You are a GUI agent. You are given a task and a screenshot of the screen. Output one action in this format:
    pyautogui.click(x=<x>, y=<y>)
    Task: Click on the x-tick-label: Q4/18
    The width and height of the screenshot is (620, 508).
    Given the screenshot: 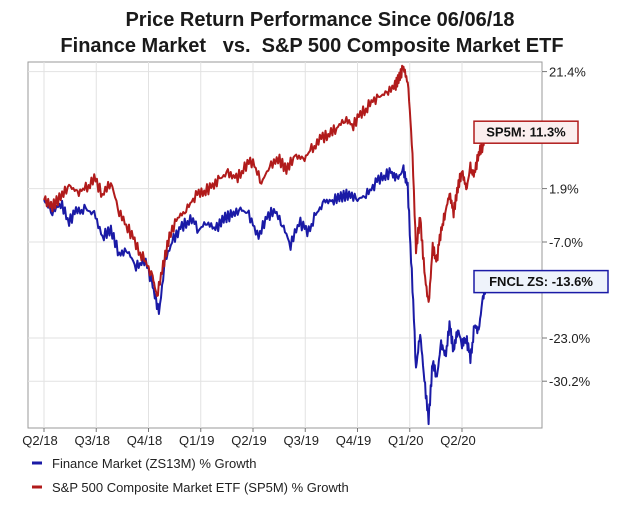 What is the action you would take?
    pyautogui.click(x=144, y=440)
    